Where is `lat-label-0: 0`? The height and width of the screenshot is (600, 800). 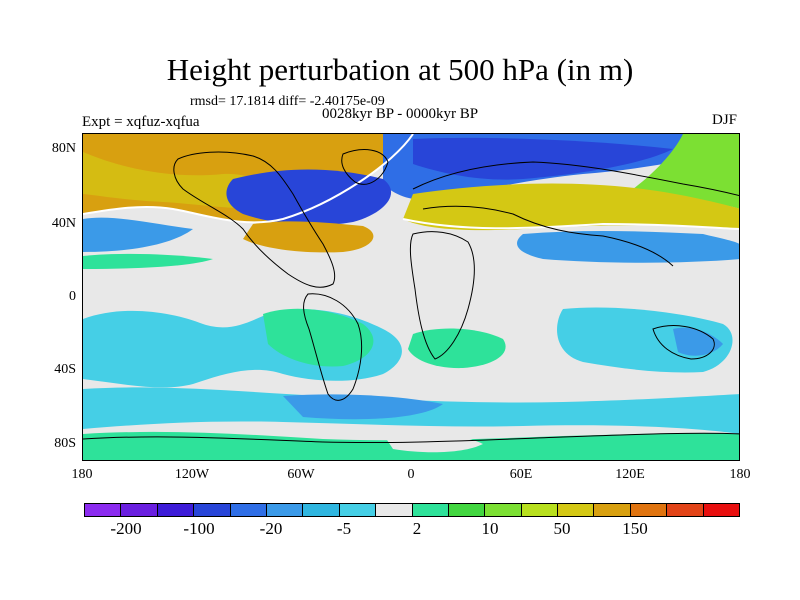
lat-label-0: 0 is located at coordinates (72, 296).